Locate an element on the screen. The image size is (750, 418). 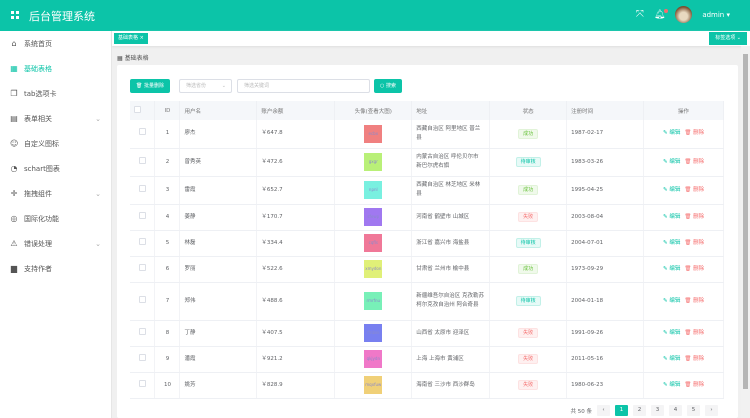
page-2: 2 is located at coordinates (639, 410).